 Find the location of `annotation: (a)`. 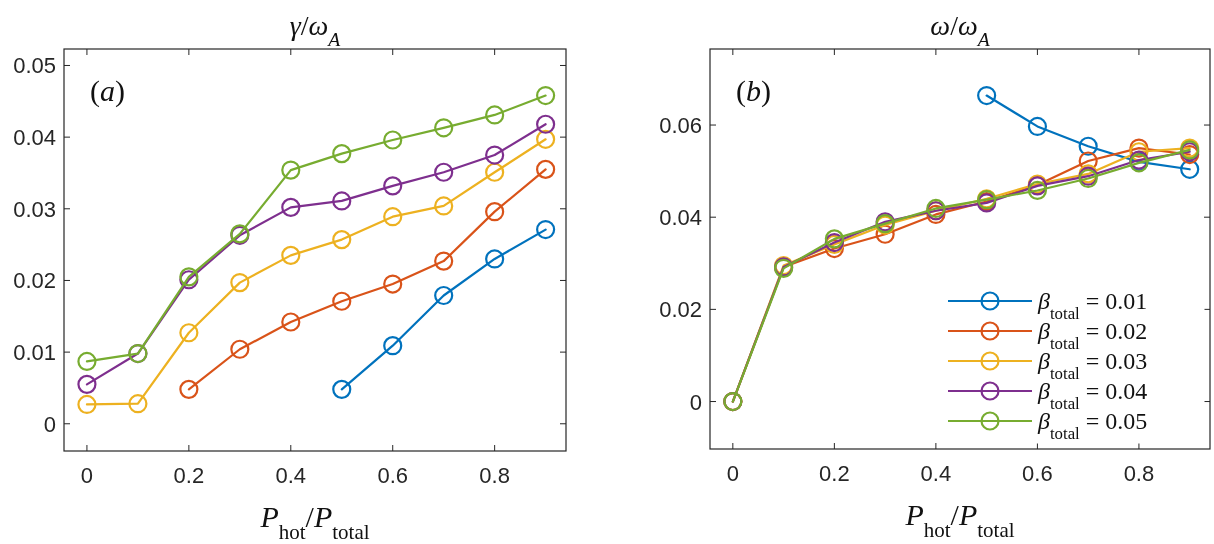

annotation: (a) is located at coordinates (107, 91).